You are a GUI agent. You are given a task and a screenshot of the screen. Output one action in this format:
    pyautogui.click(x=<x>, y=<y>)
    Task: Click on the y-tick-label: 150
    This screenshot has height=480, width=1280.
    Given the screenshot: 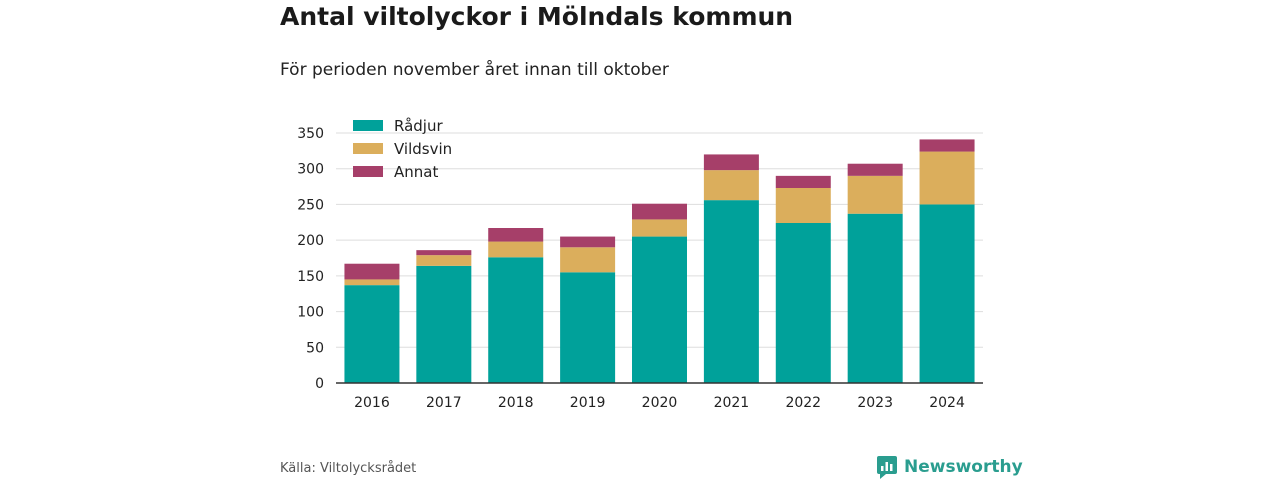 What is the action you would take?
    pyautogui.click(x=310, y=277)
    